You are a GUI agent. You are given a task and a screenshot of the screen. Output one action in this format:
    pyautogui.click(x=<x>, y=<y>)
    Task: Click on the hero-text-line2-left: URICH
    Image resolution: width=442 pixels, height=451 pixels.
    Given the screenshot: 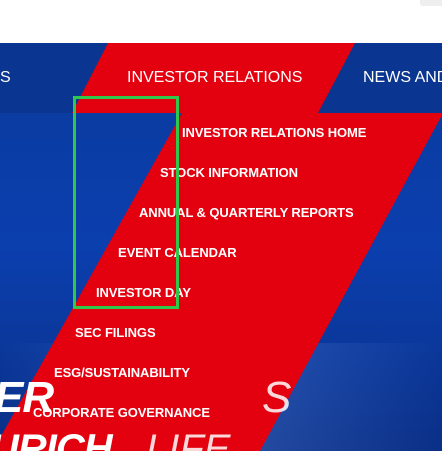 What is the action you would take?
    pyautogui.click(x=56, y=439)
    